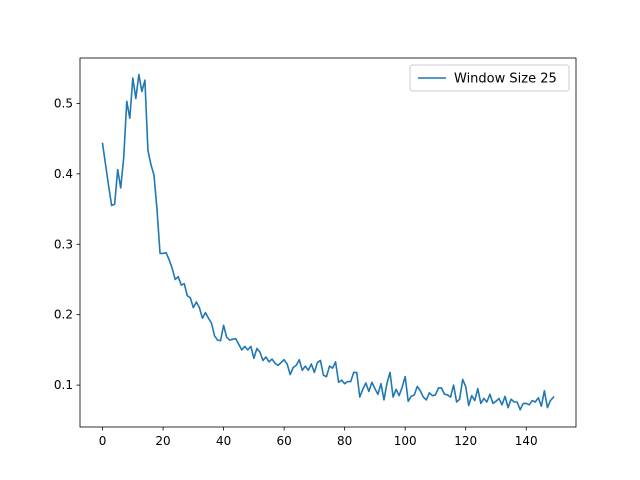 The height and width of the screenshot is (480, 640). What do you see at coordinates (344, 441) in the screenshot?
I see `x-tick-label: 80` at bounding box center [344, 441].